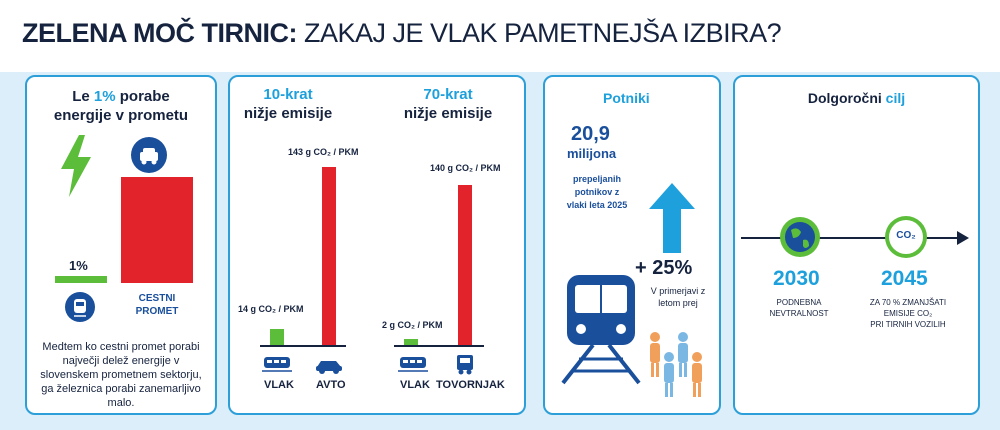  I want to click on passengers-heading: Potniki, so click(626, 98).